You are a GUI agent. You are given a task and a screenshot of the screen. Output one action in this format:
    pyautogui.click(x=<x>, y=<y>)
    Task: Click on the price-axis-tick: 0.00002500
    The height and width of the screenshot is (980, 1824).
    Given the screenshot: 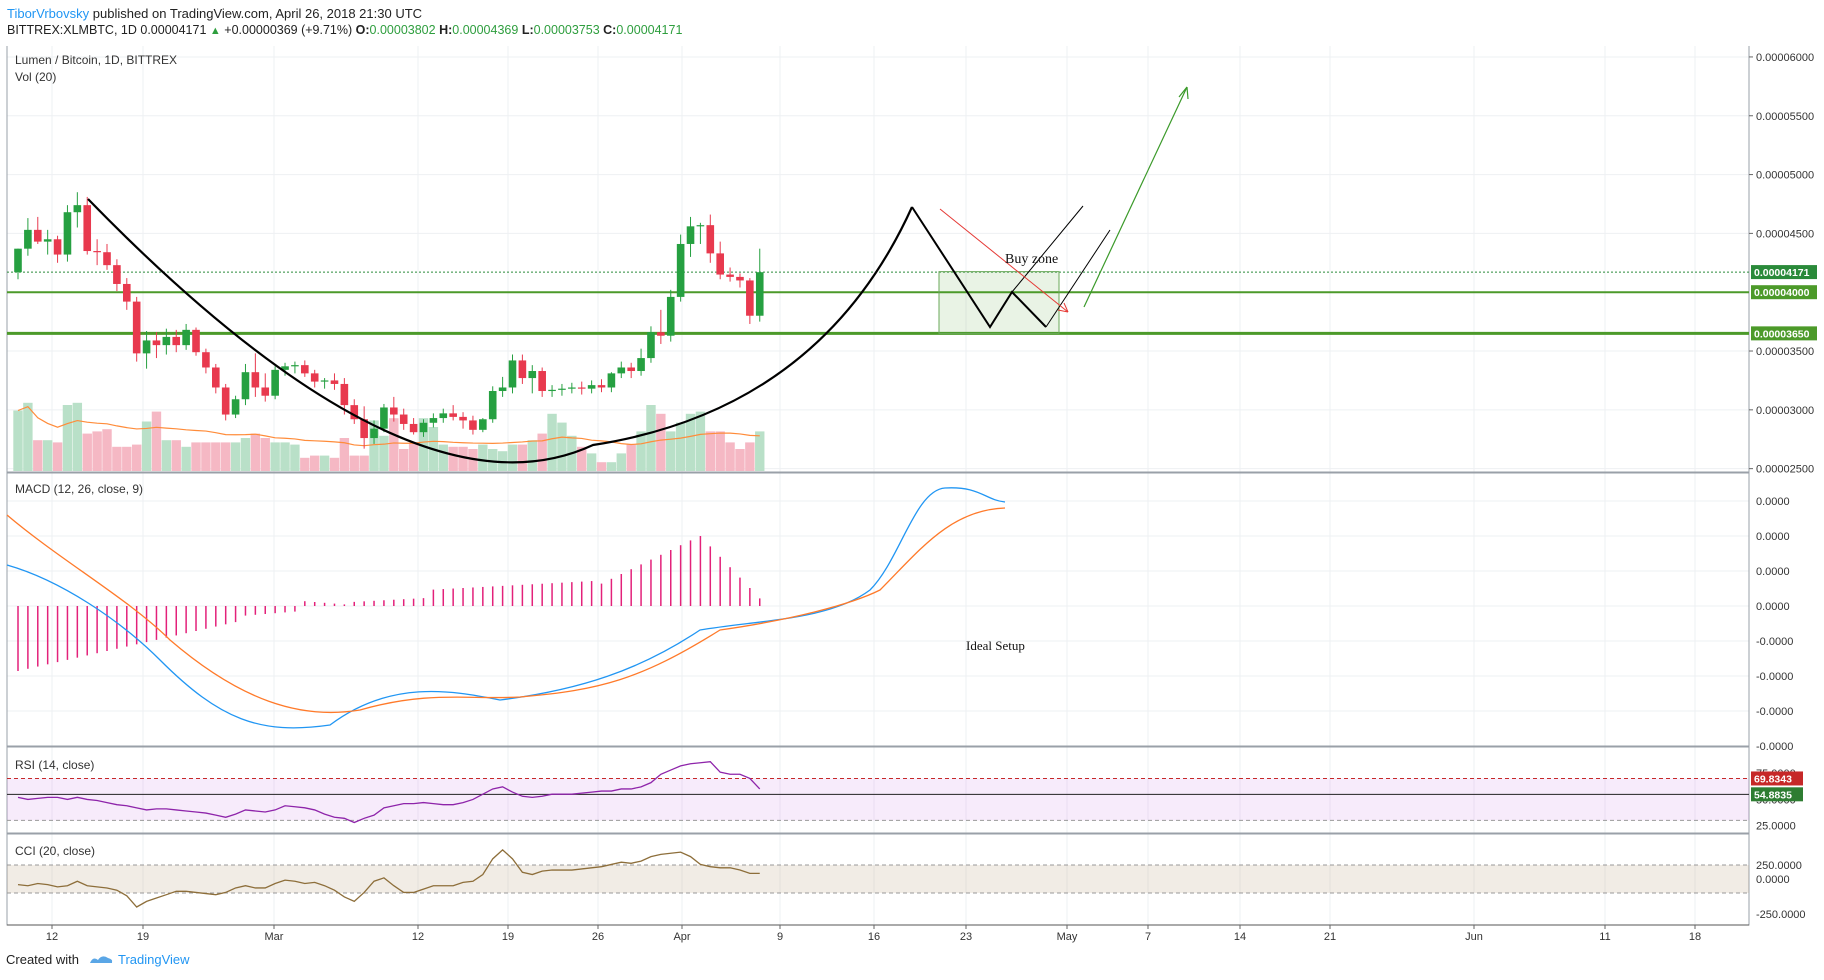 What is the action you would take?
    pyautogui.click(x=1785, y=470)
    